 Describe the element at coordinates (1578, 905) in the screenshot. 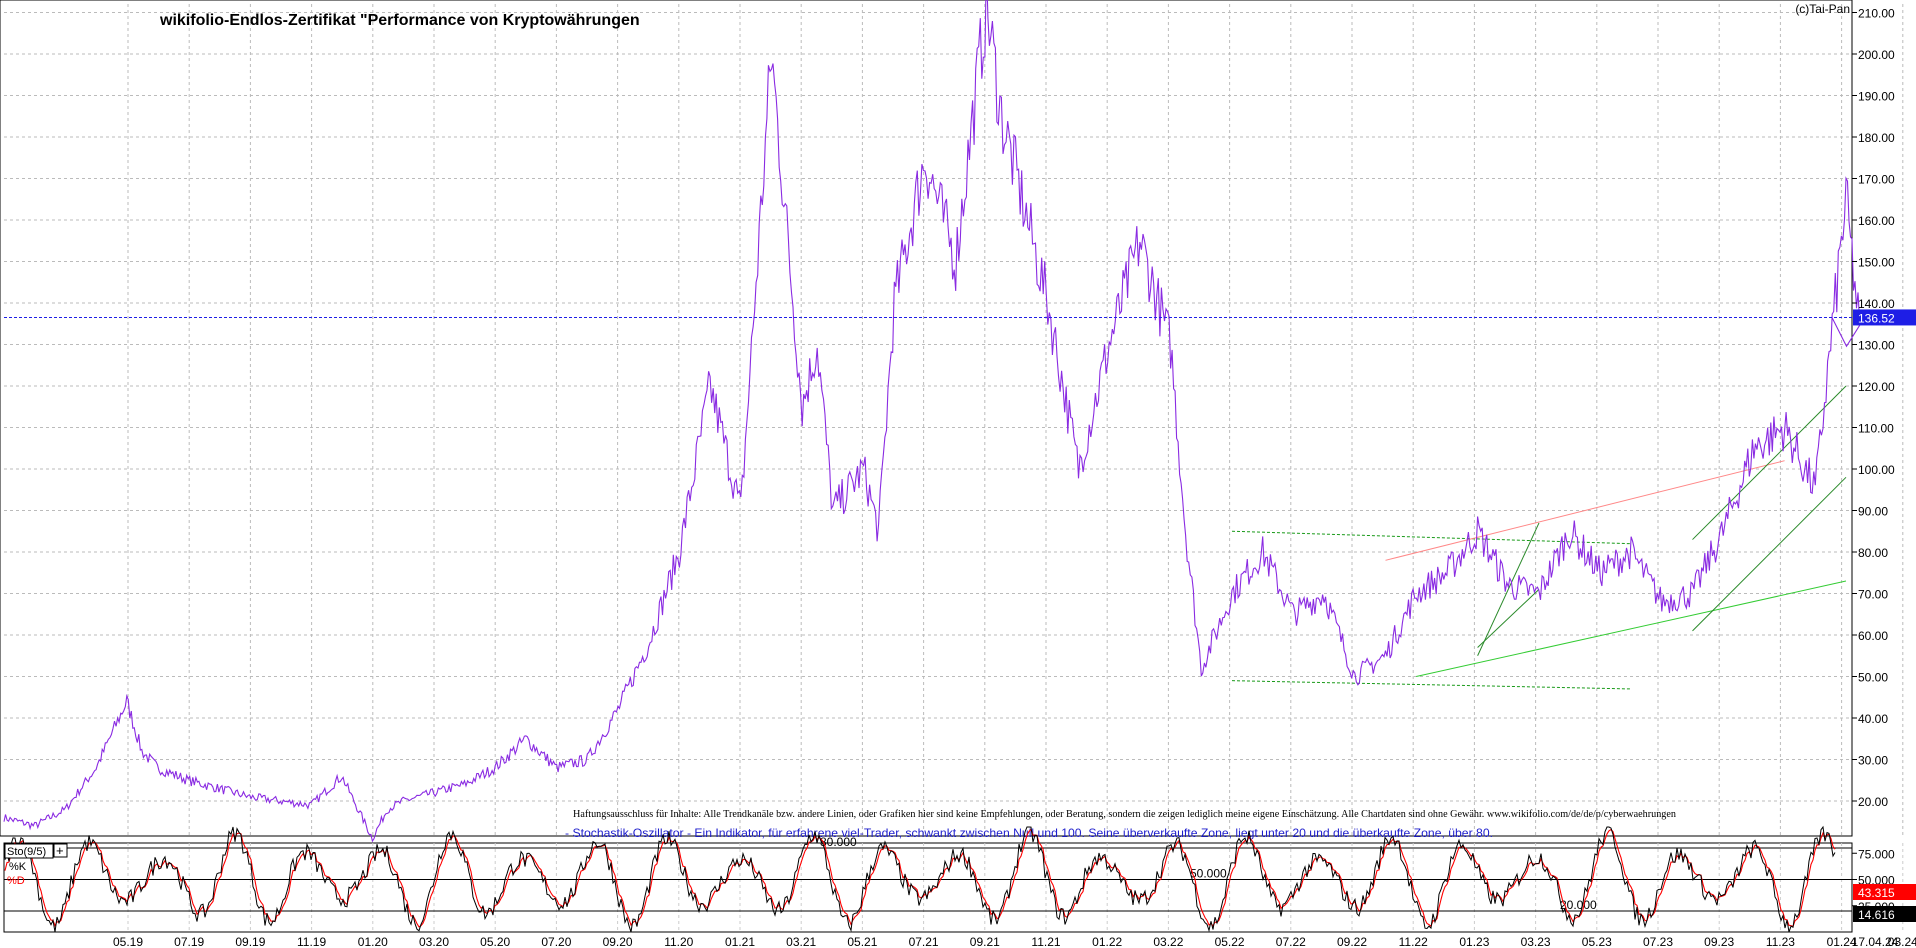

I see `osc-level-label: 20.000` at that location.